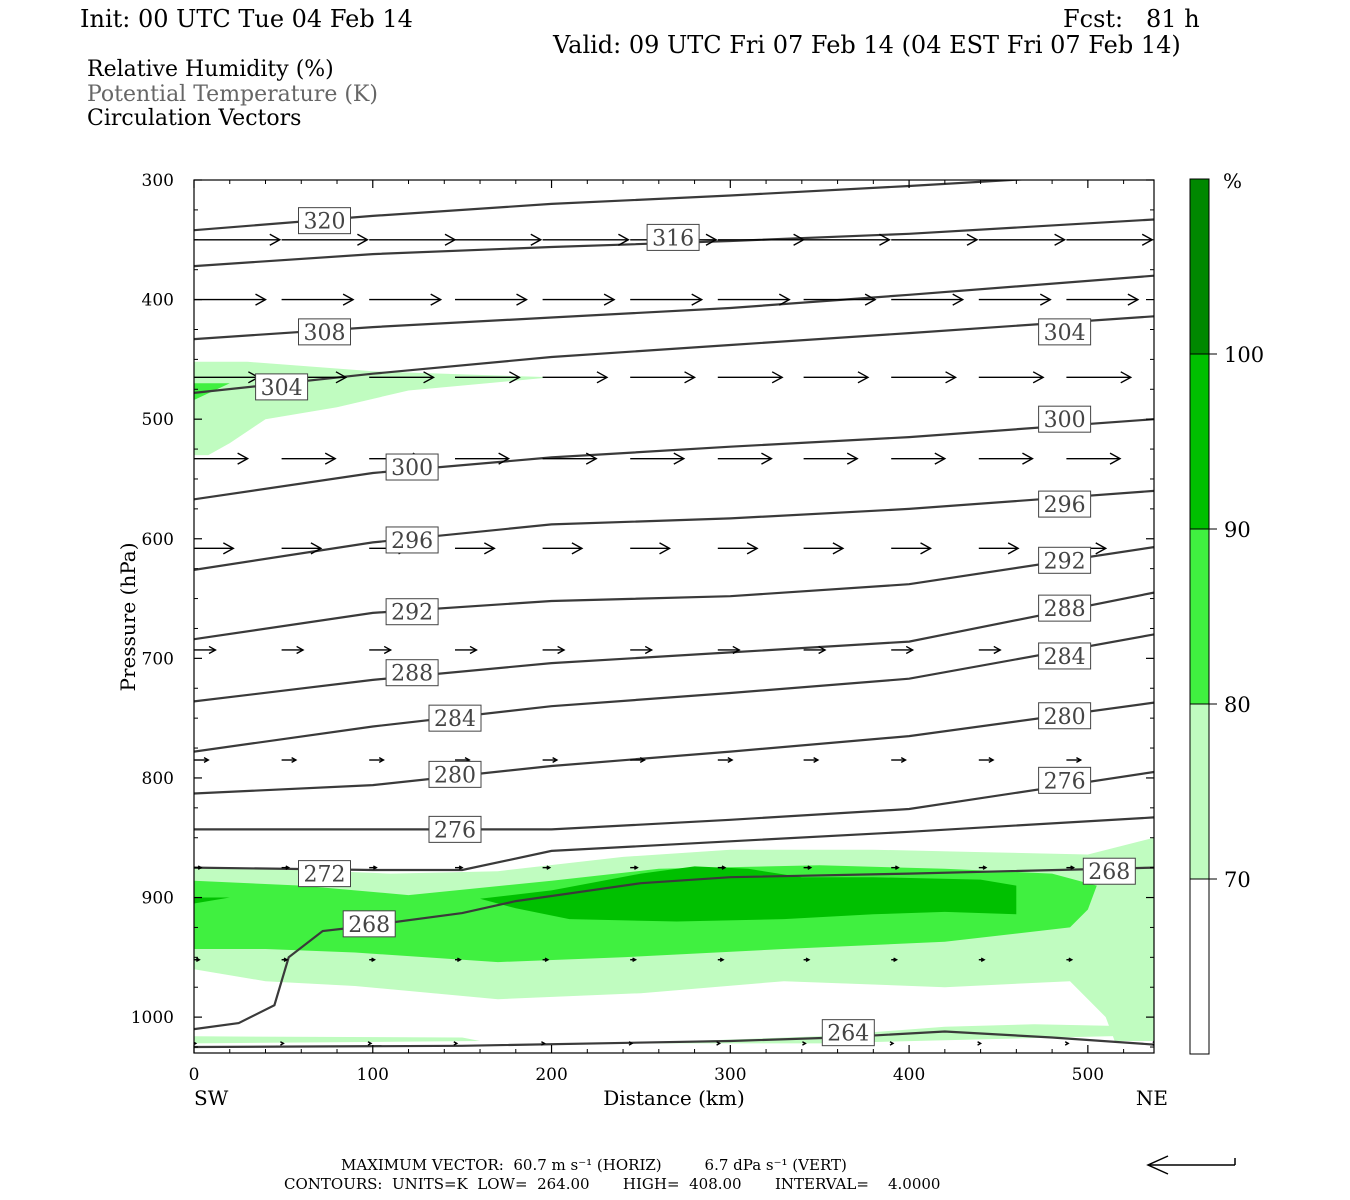 This screenshot has height=1200, width=1350. Describe the element at coordinates (158, 181) in the screenshot. I see `y-tick-label: 300` at that location.